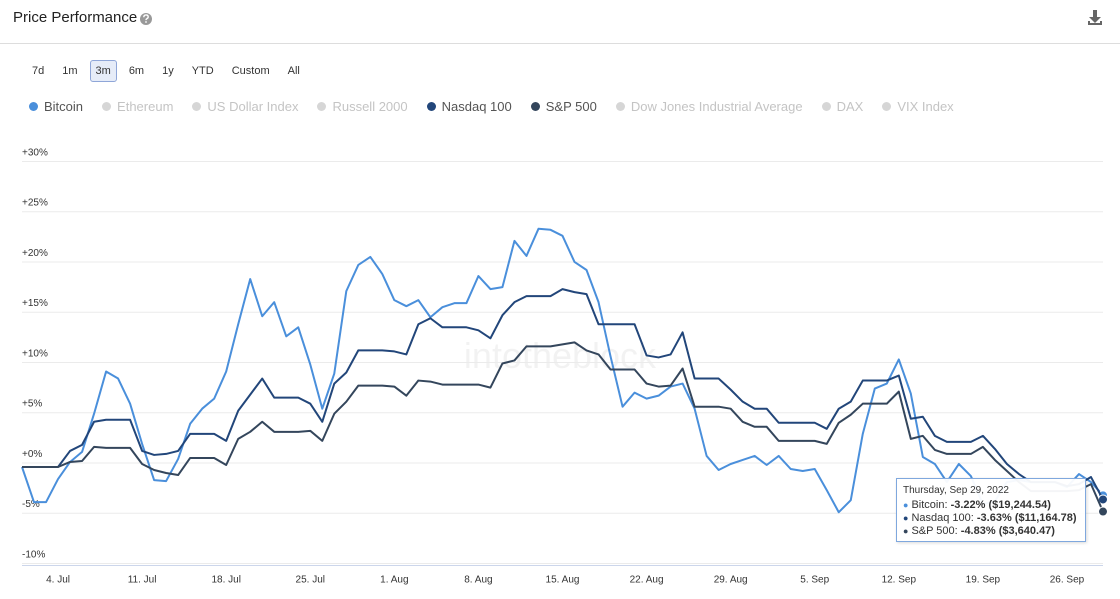 The image size is (1120, 599). I want to click on y-tick-label: +25%, so click(35, 203).